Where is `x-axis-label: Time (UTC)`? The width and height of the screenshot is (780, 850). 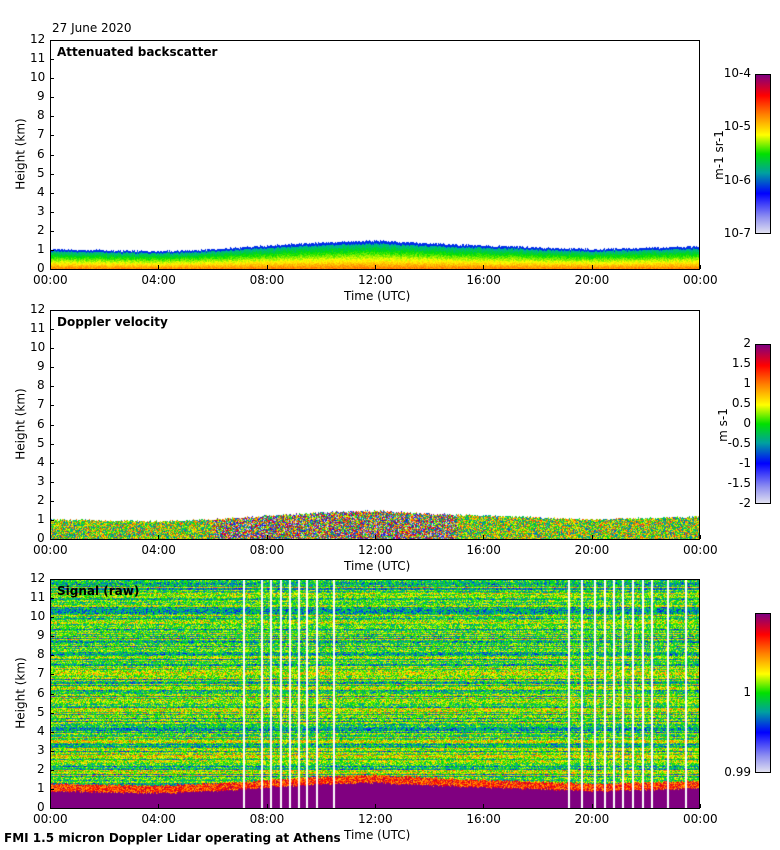 x-axis-label: Time (UTC) is located at coordinates (377, 296).